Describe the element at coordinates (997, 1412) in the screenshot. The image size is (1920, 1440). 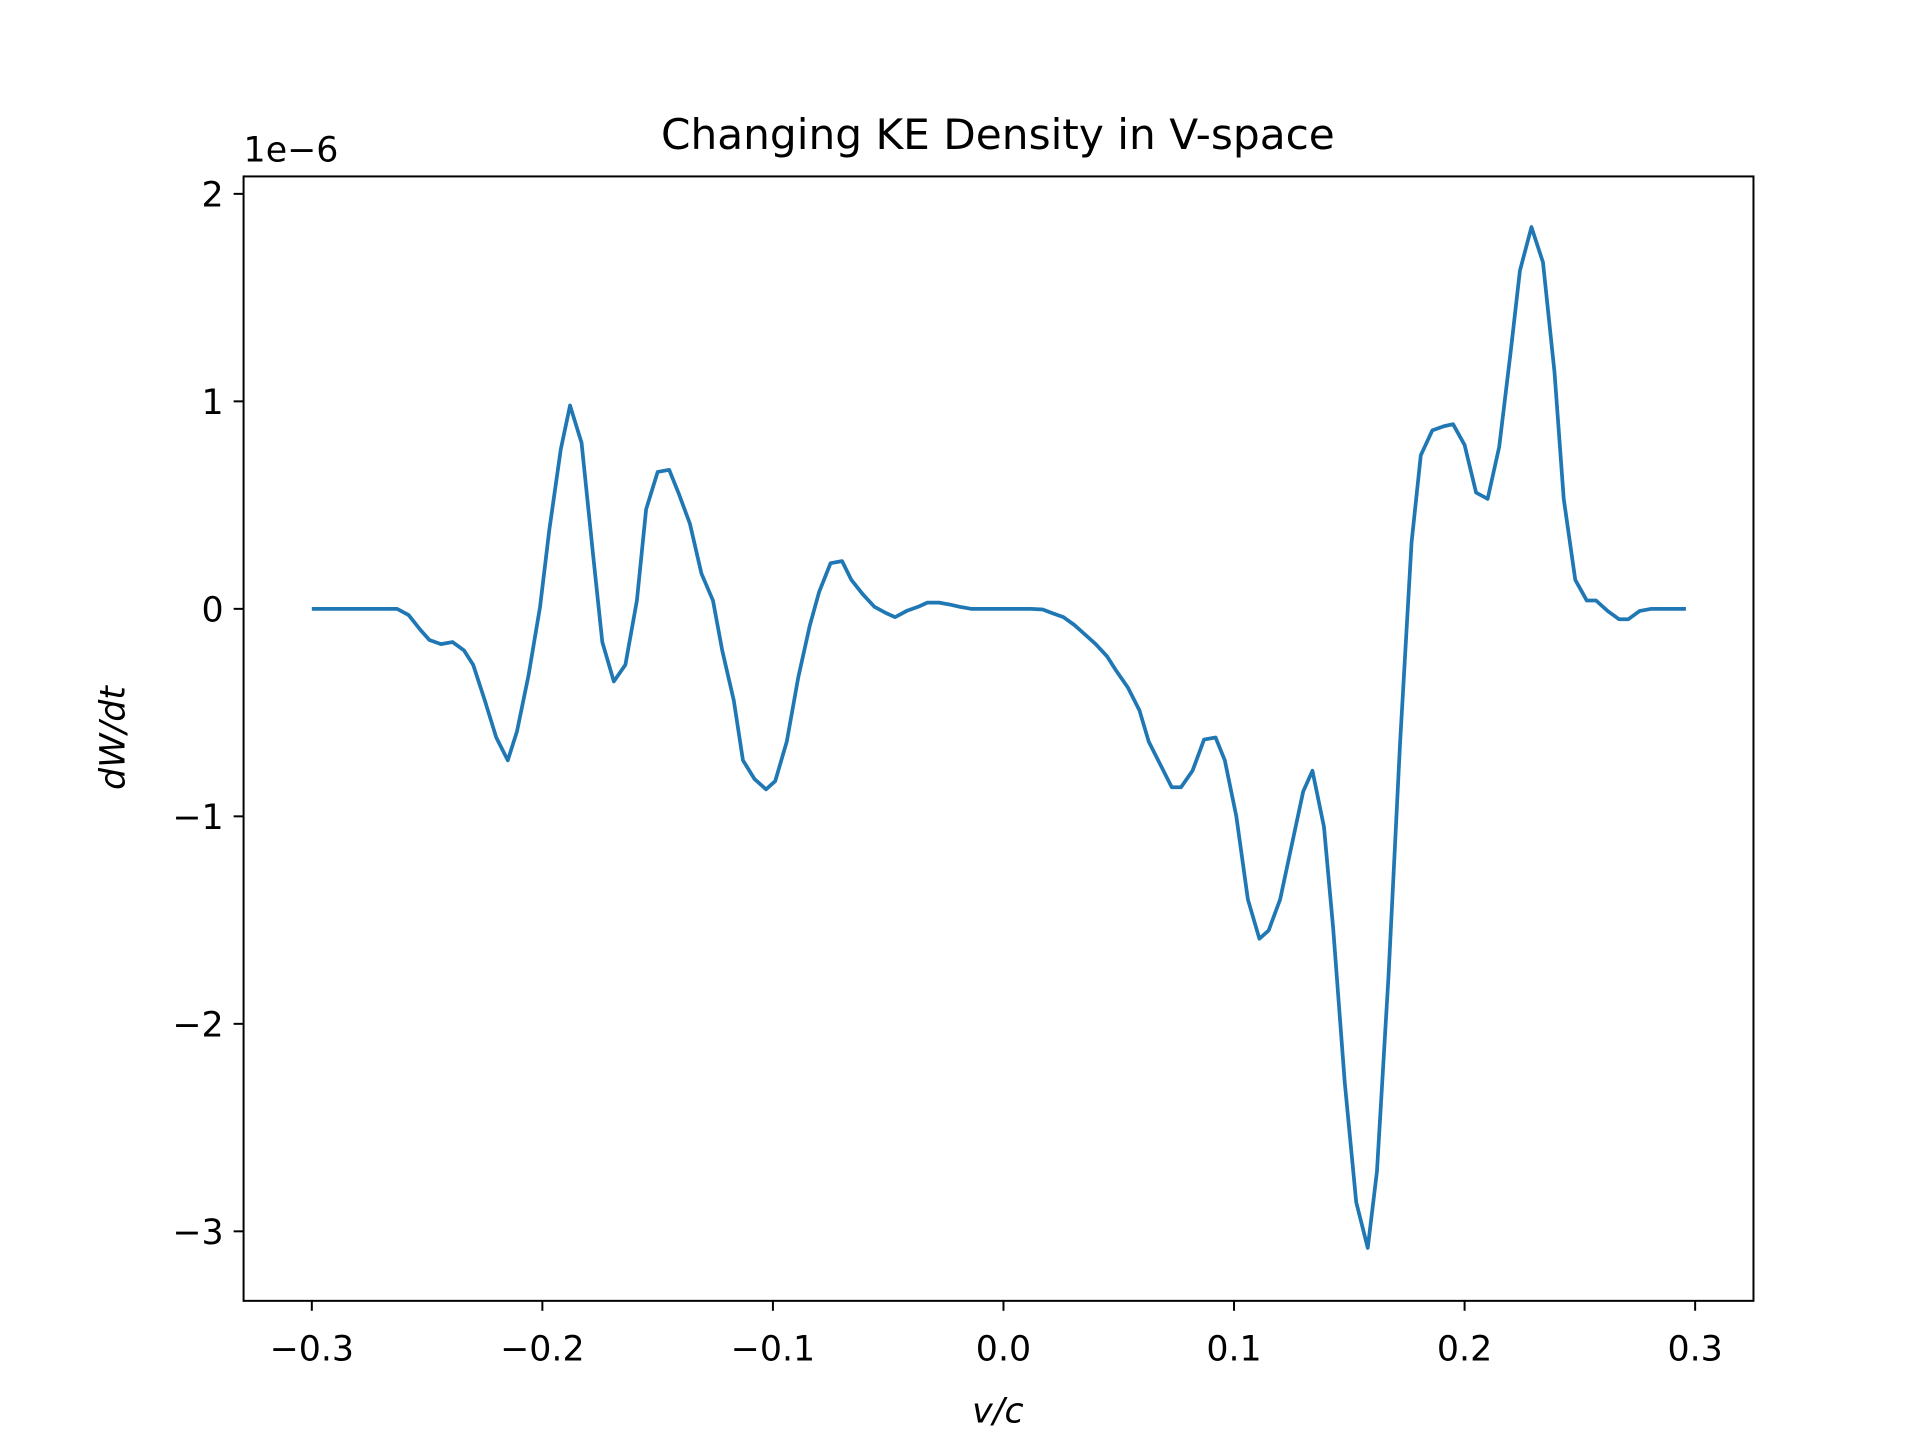
I see `x-axis-label: v/c` at that location.